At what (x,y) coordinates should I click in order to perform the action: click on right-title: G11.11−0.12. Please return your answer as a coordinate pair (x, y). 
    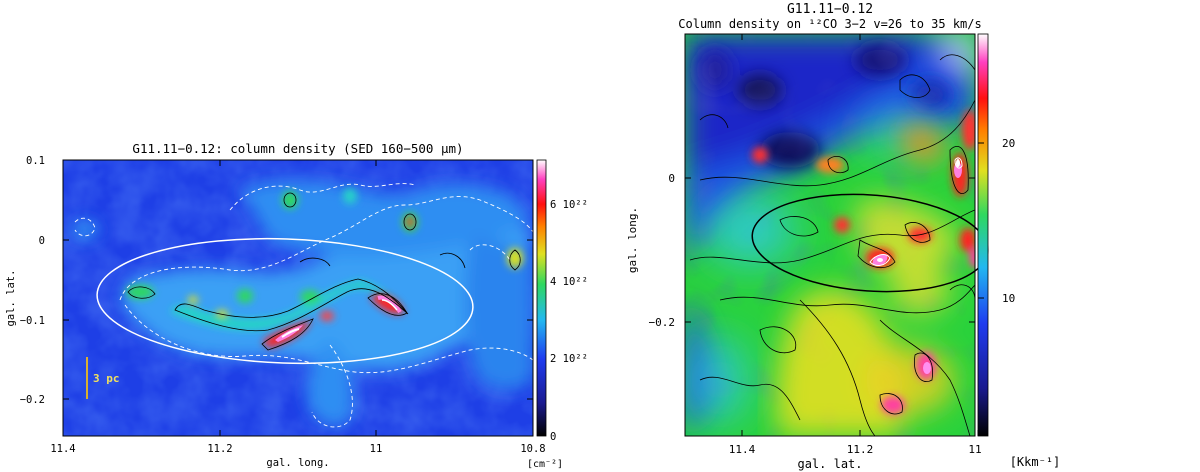
    Looking at the image, I should click on (830, 9).